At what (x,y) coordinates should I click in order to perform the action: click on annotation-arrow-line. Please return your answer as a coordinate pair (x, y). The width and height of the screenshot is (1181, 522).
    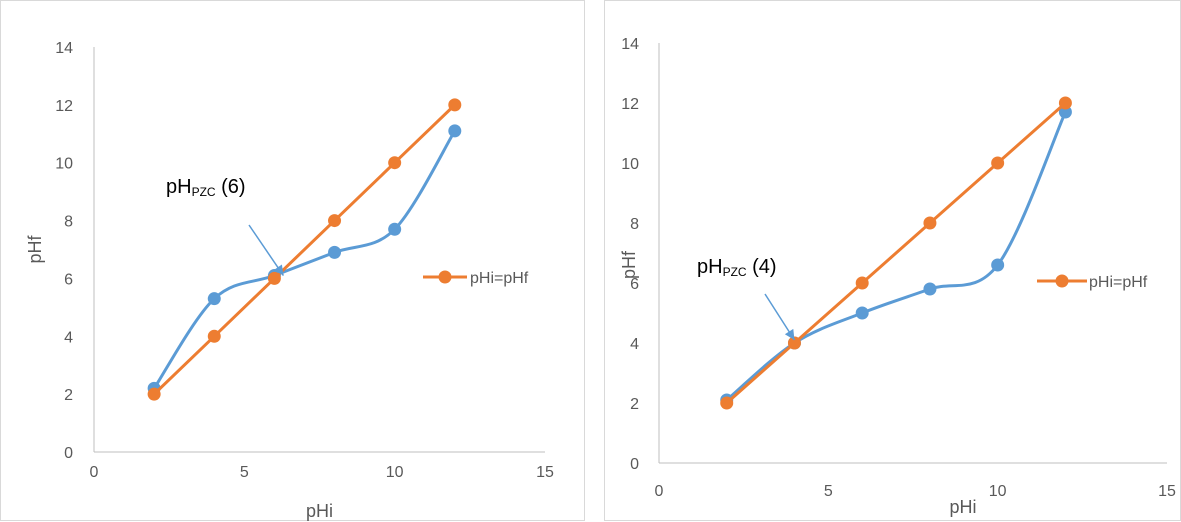
    Looking at the image, I should click on (266, 250).